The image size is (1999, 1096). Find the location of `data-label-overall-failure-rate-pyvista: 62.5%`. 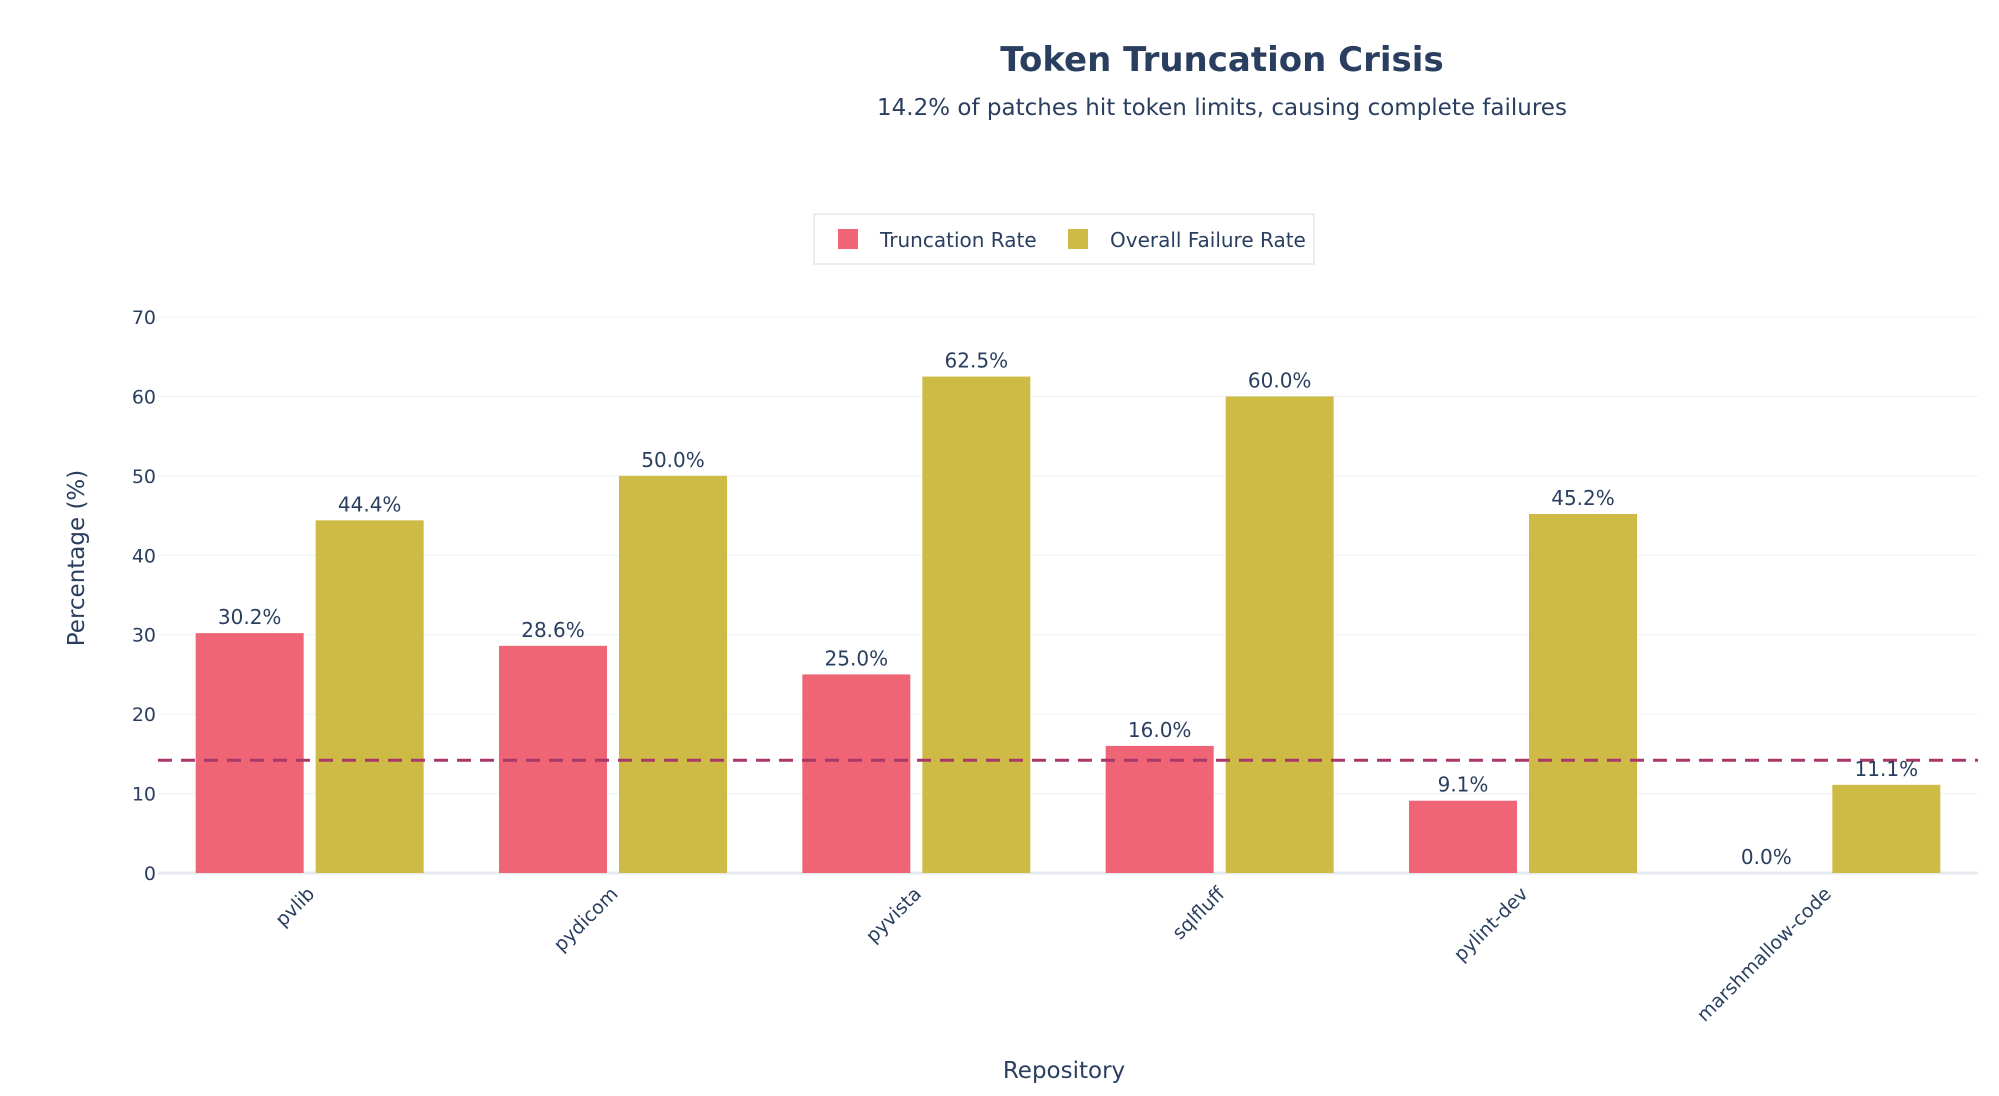

data-label-overall-failure-rate-pyvista: 62.5% is located at coordinates (977, 361).